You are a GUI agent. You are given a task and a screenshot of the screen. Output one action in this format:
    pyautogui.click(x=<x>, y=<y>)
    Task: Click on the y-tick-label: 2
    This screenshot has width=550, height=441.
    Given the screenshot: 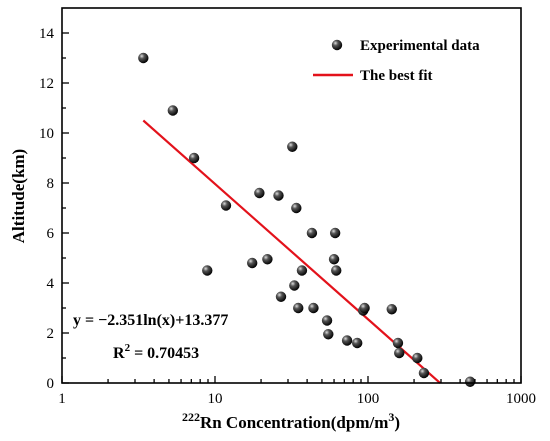 What is the action you would take?
    pyautogui.click(x=51, y=334)
    